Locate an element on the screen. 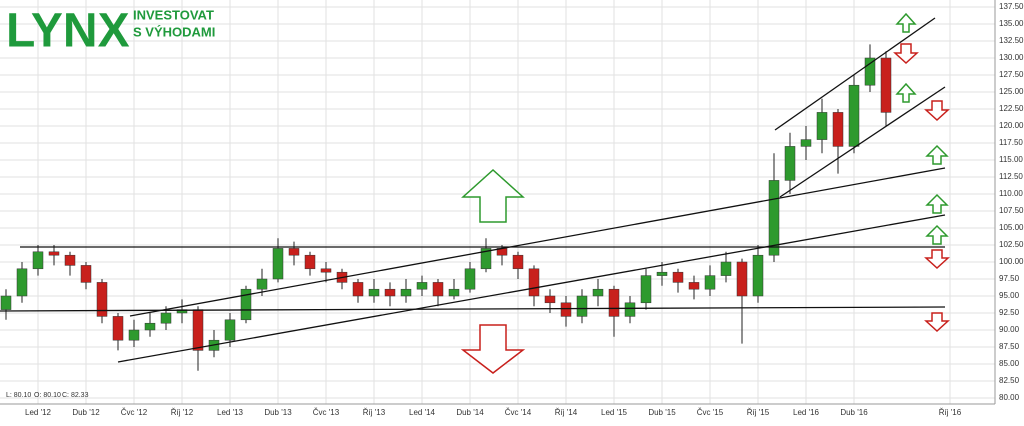  y-tick-label: 117.50 is located at coordinates (1011, 142).